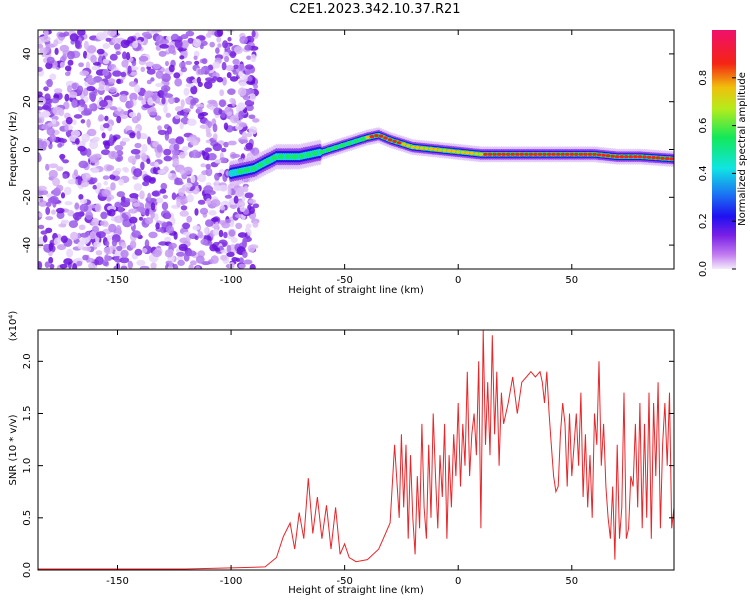 The width and height of the screenshot is (750, 600). Describe the element at coordinates (703, 78) in the screenshot. I see `colorbar-tick-label: 0.8` at that location.